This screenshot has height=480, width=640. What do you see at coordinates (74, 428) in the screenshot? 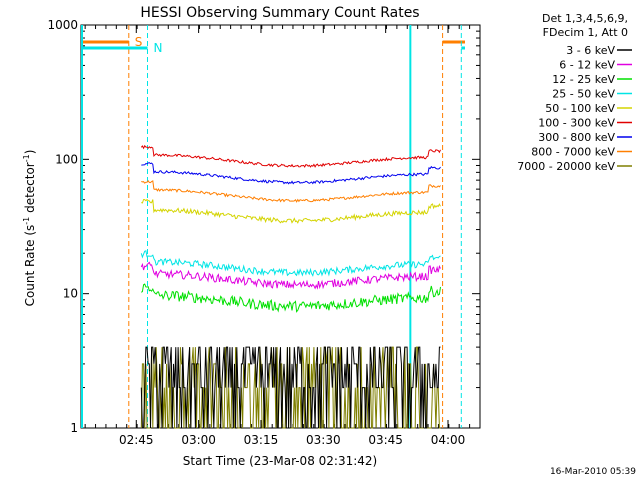
I see `y-tick-label: 1` at bounding box center [74, 428].